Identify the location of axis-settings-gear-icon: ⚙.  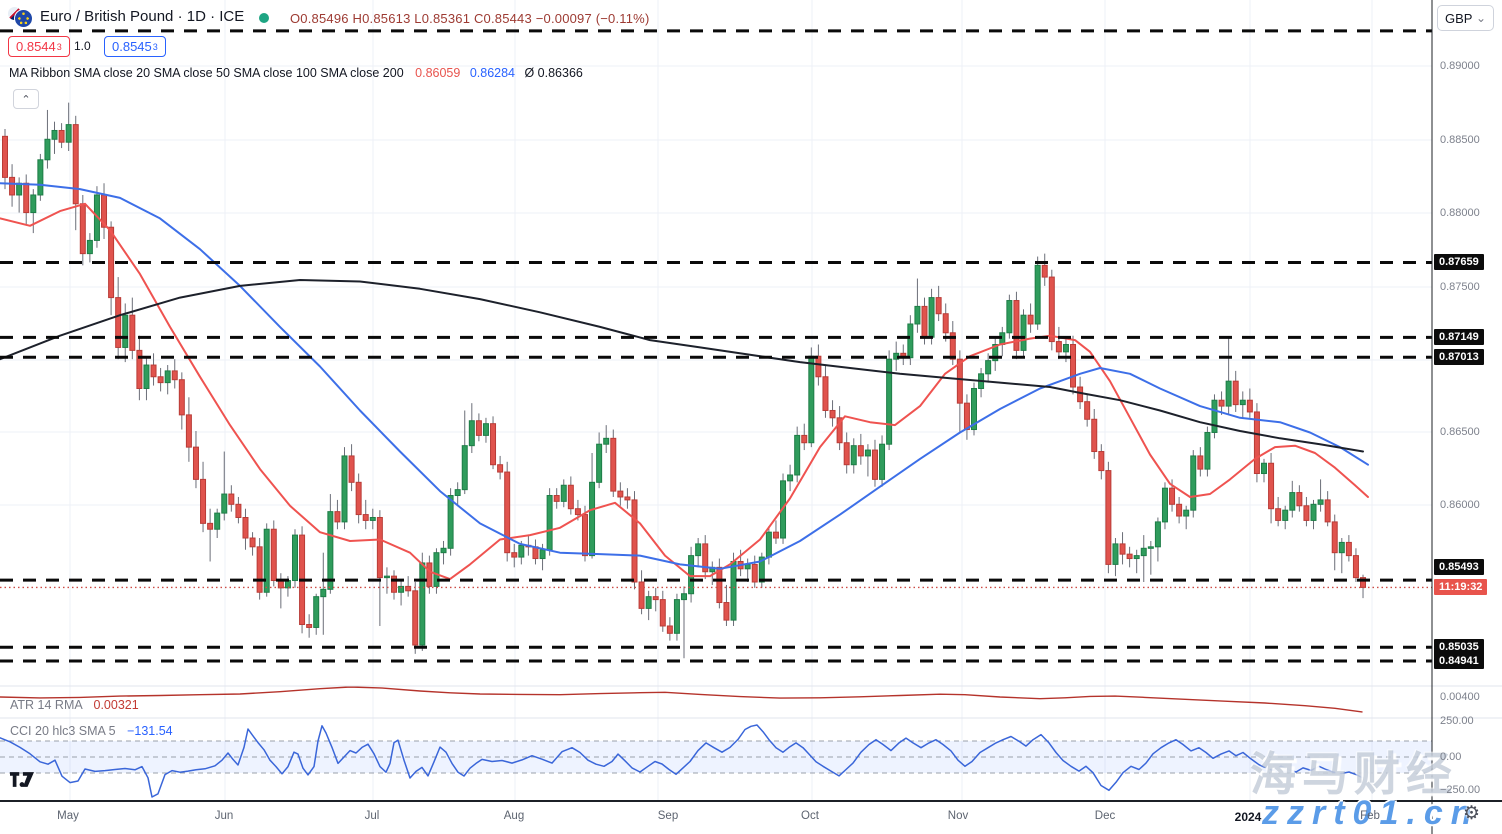
(1472, 813).